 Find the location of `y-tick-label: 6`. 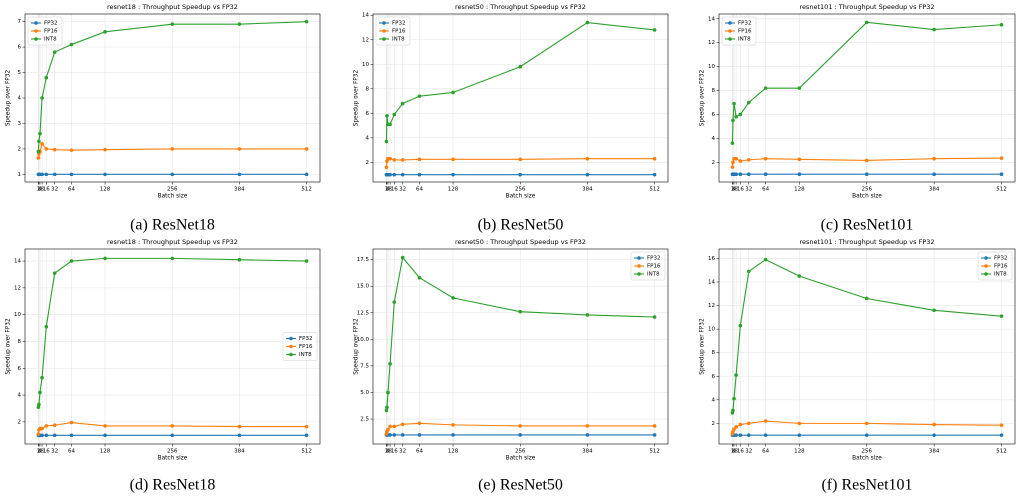

y-tick-label: 6 is located at coordinates (20, 369).